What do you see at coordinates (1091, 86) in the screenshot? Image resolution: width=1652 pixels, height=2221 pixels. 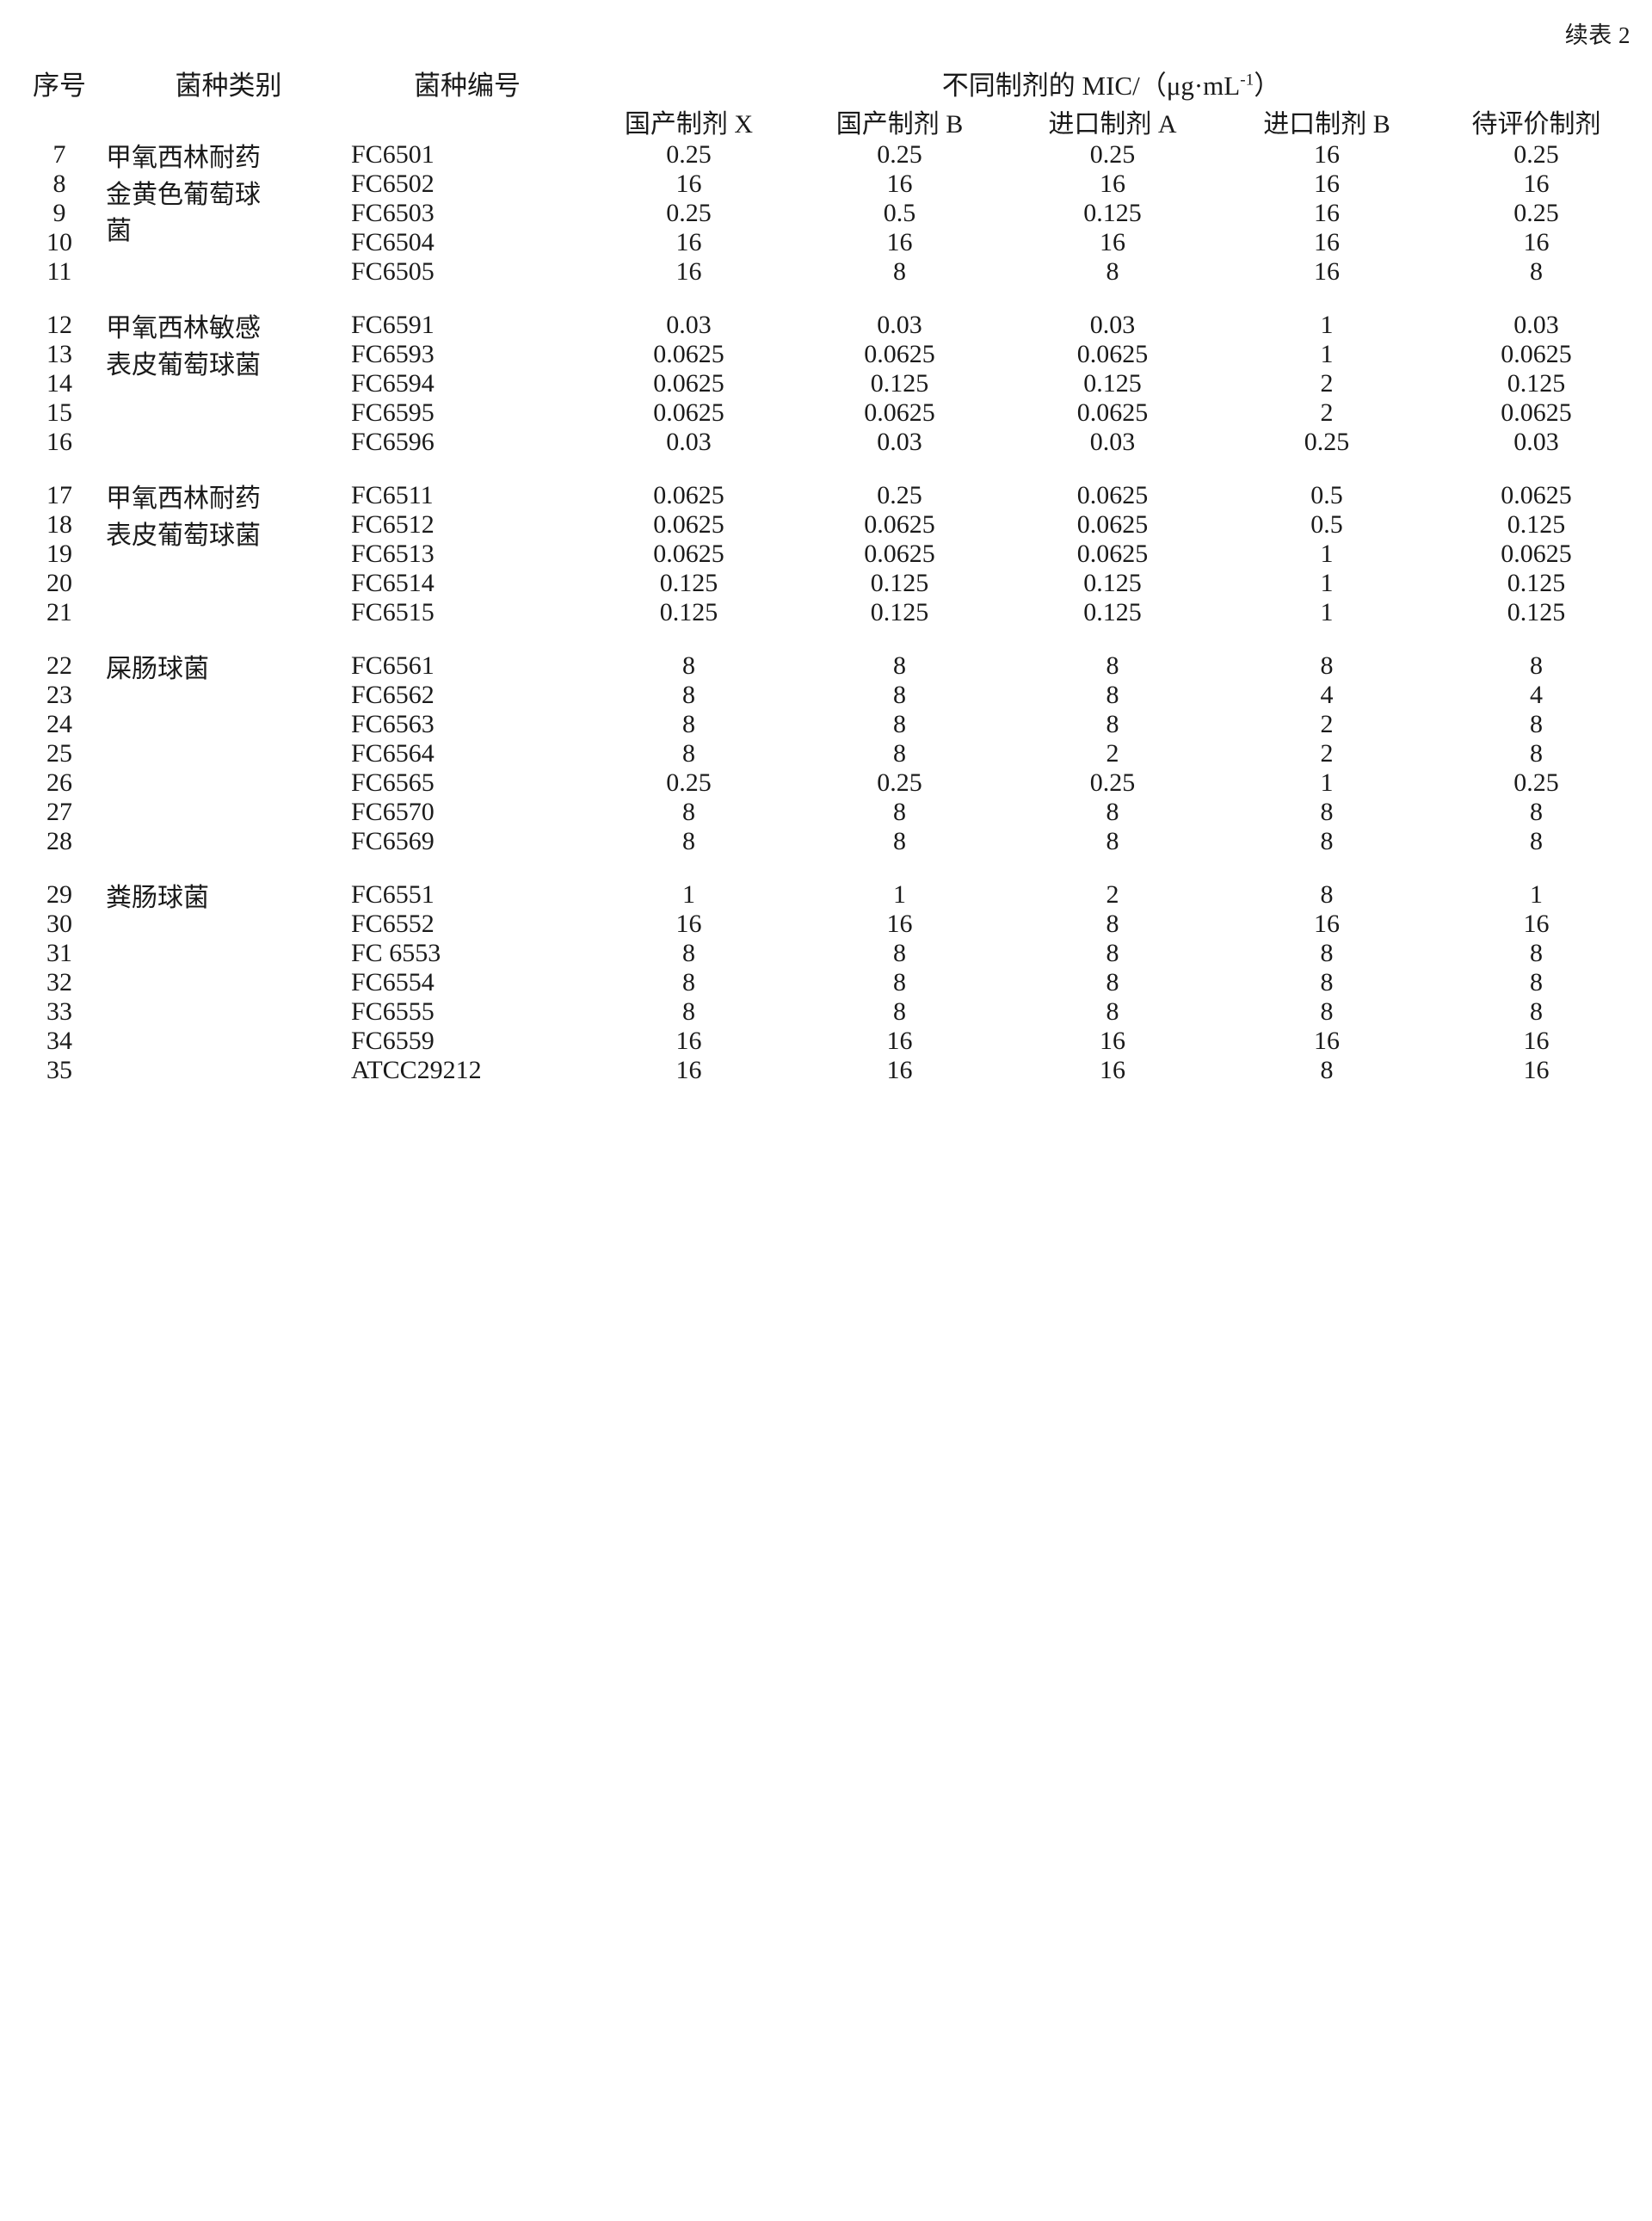 I see `mic-spanner-text-before: 不同制剂的 MIC/（μg·mL` at bounding box center [1091, 86].